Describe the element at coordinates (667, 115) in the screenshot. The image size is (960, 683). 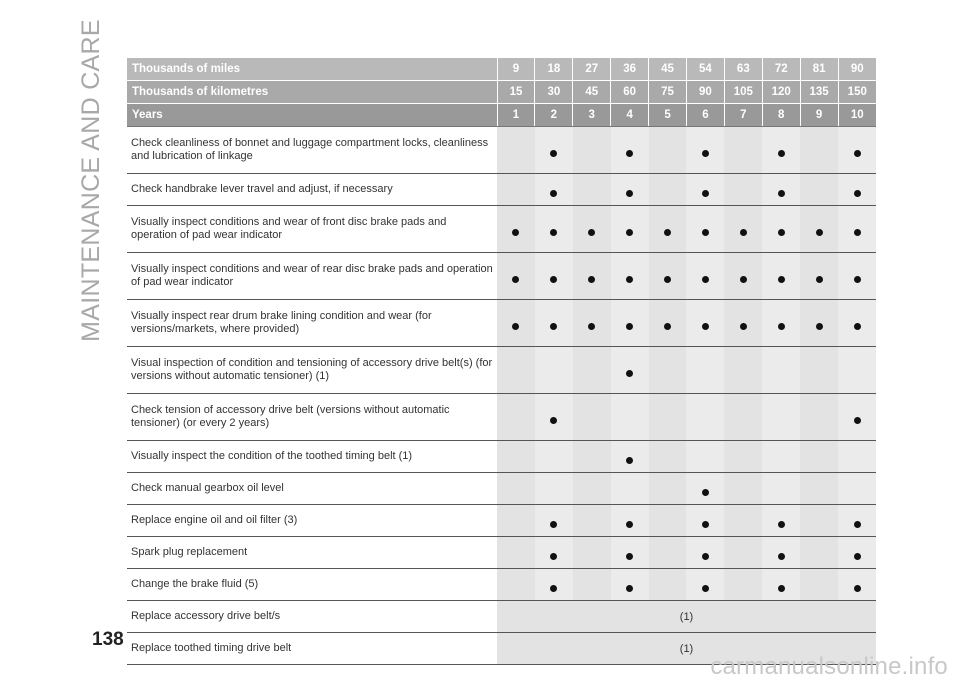
I see `header-years-value: 5` at that location.